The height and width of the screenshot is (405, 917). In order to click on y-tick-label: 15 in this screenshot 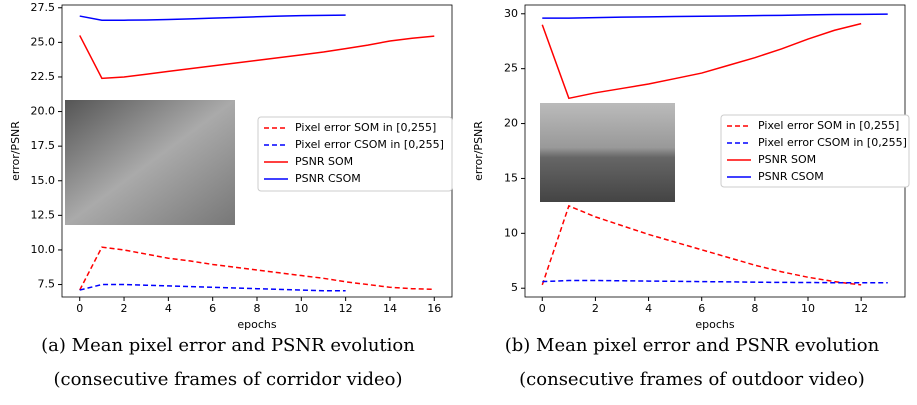, I will do `click(511, 177)`.